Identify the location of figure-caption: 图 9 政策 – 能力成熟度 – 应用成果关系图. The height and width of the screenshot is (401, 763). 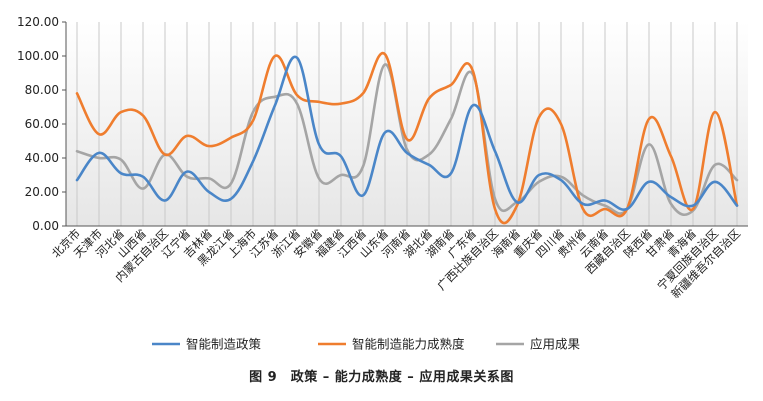
(381, 377).